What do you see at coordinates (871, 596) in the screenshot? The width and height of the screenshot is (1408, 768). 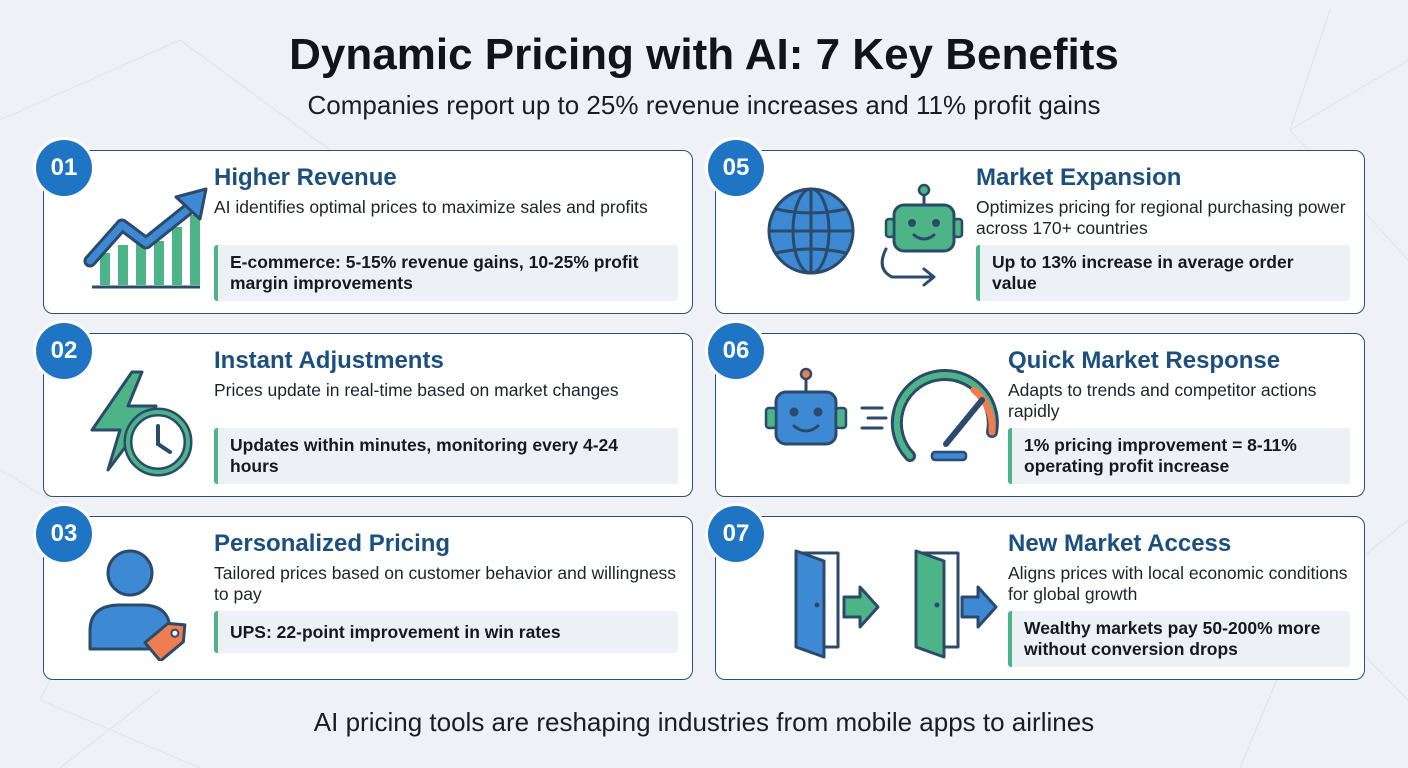 I see `door-entry-icon` at bounding box center [871, 596].